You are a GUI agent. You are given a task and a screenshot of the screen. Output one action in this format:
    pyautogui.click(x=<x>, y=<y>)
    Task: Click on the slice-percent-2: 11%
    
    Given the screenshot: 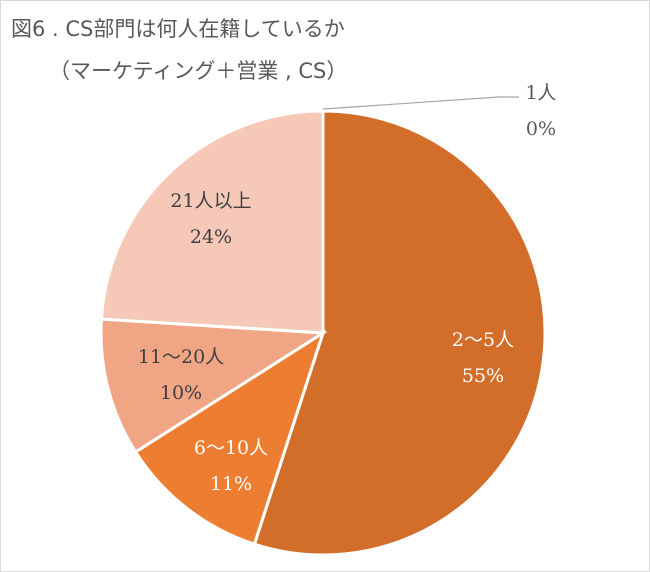 What is the action you would take?
    pyautogui.click(x=231, y=484)
    